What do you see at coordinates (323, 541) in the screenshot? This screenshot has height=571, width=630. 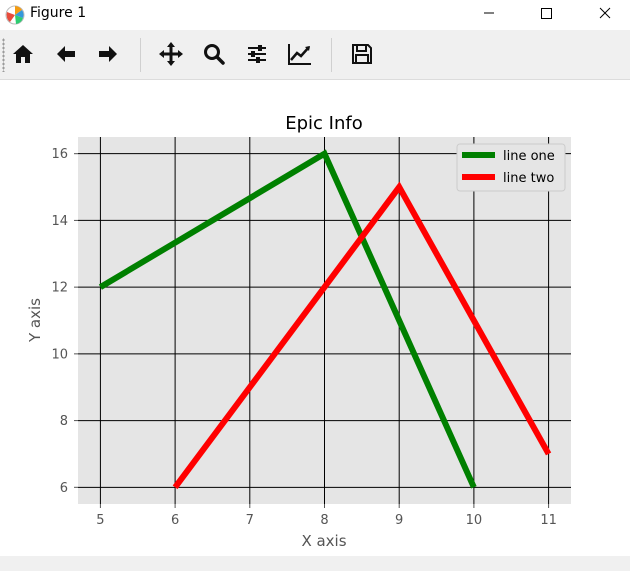 I see `x-axis-label: X axis` at bounding box center [323, 541].